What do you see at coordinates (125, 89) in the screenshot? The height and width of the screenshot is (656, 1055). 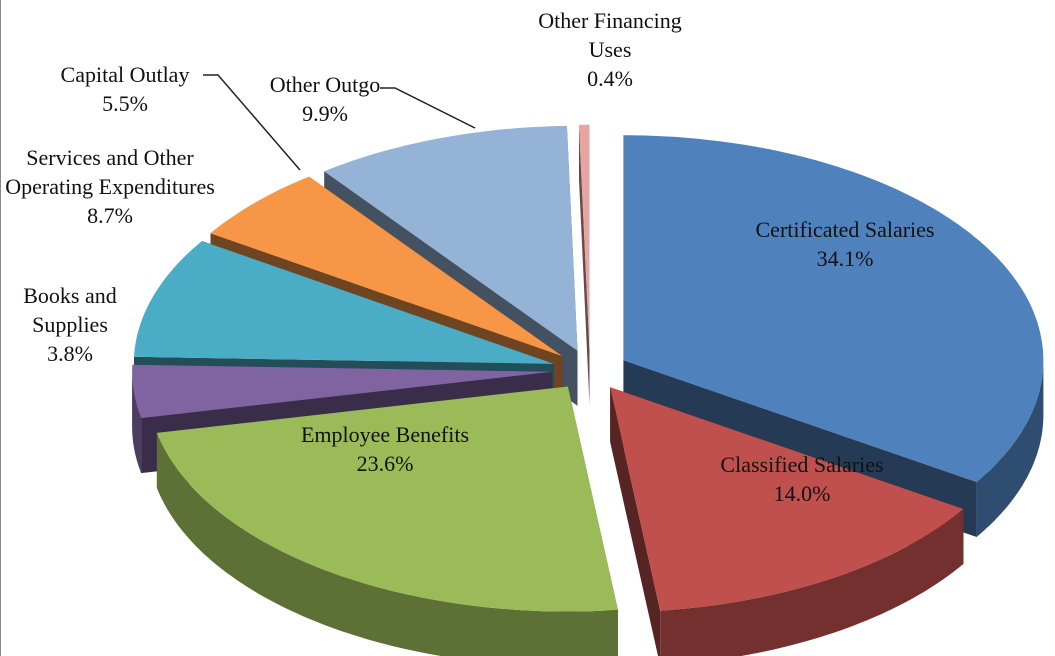 I see `slice-label: Capital Outlay 5.5%` at bounding box center [125, 89].